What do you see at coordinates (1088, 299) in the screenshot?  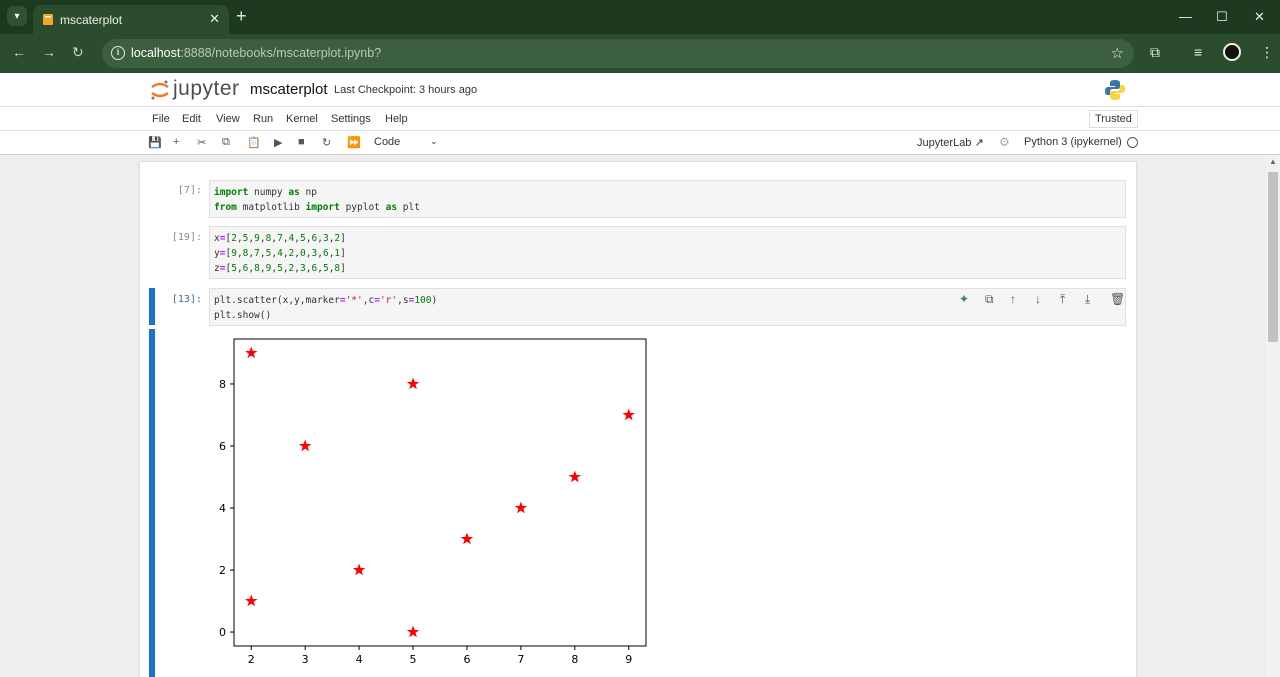 I see `insert-below-icon: ⤓` at bounding box center [1088, 299].